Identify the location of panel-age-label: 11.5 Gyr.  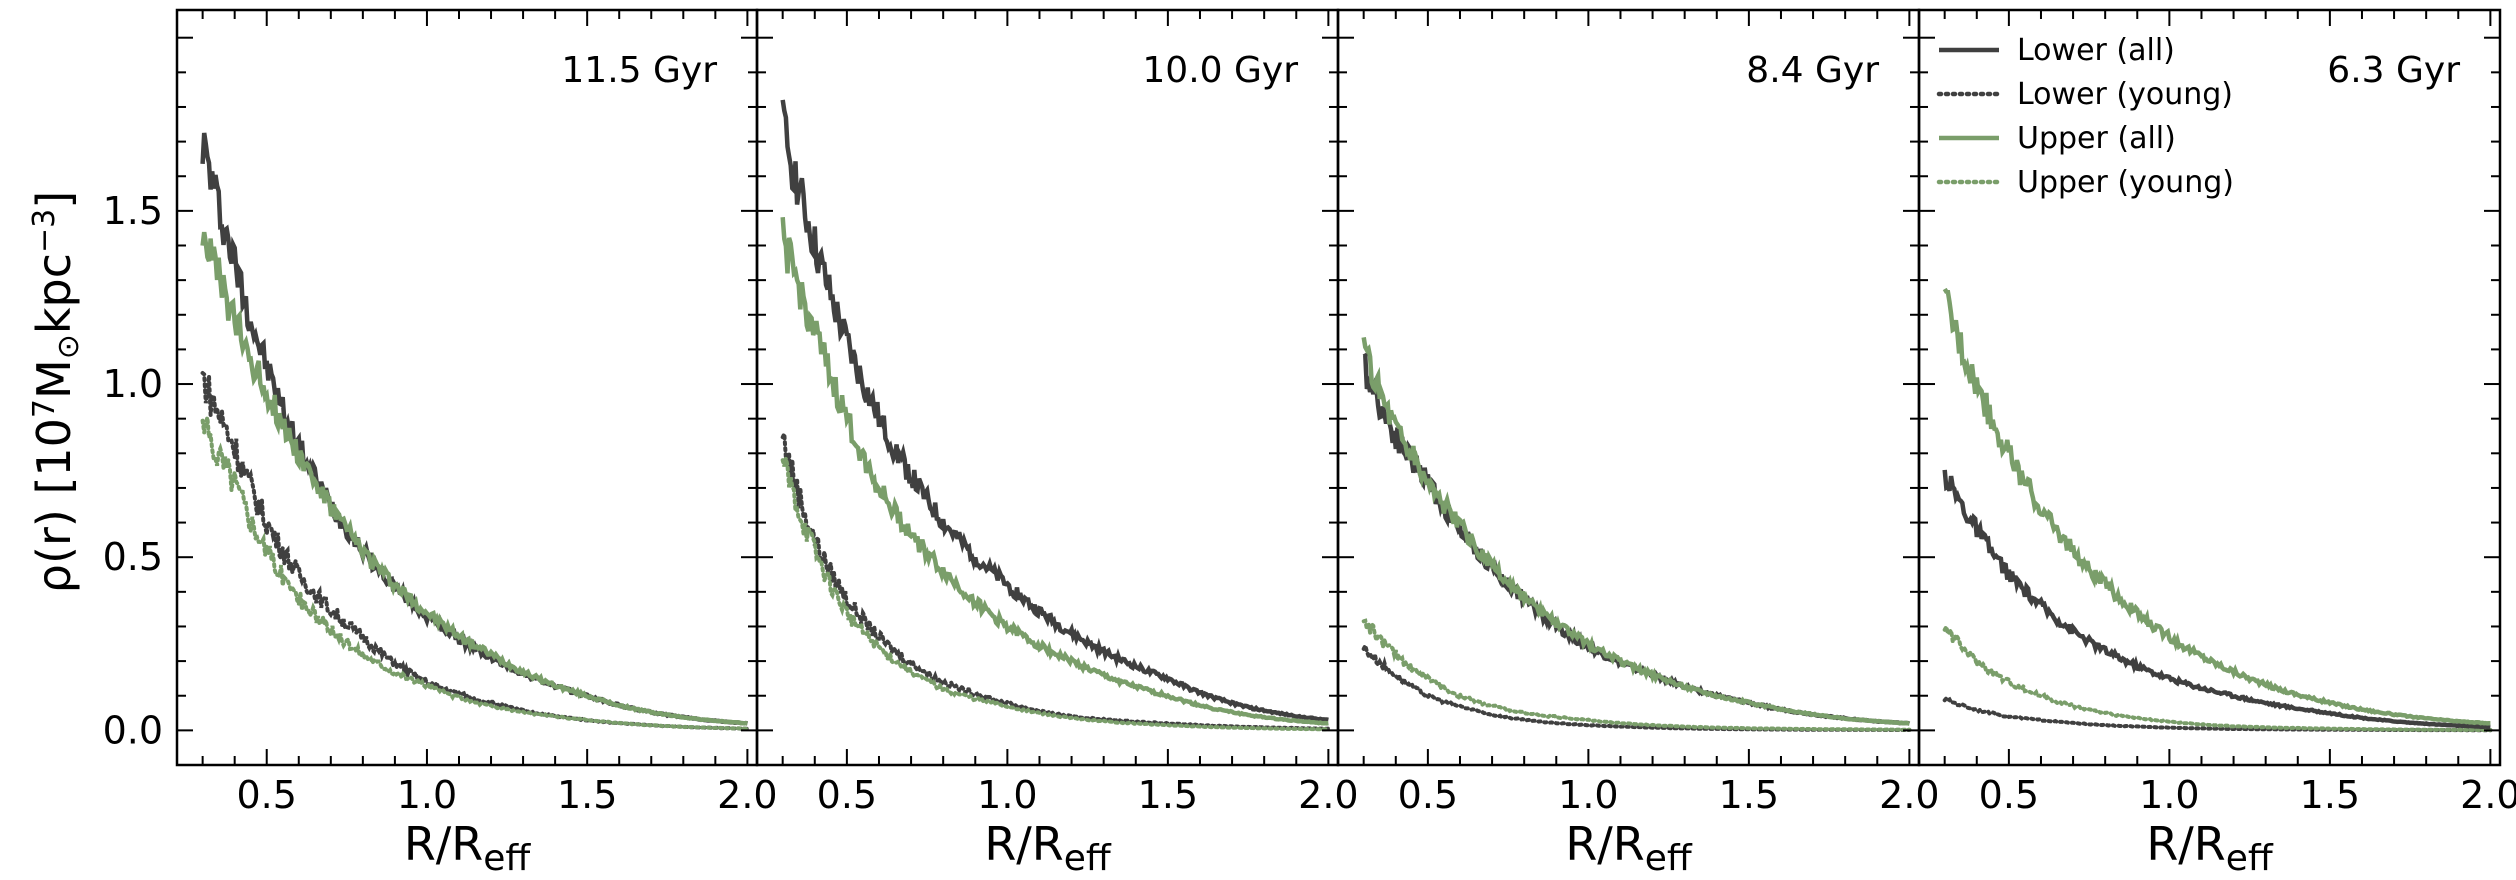
(639, 70).